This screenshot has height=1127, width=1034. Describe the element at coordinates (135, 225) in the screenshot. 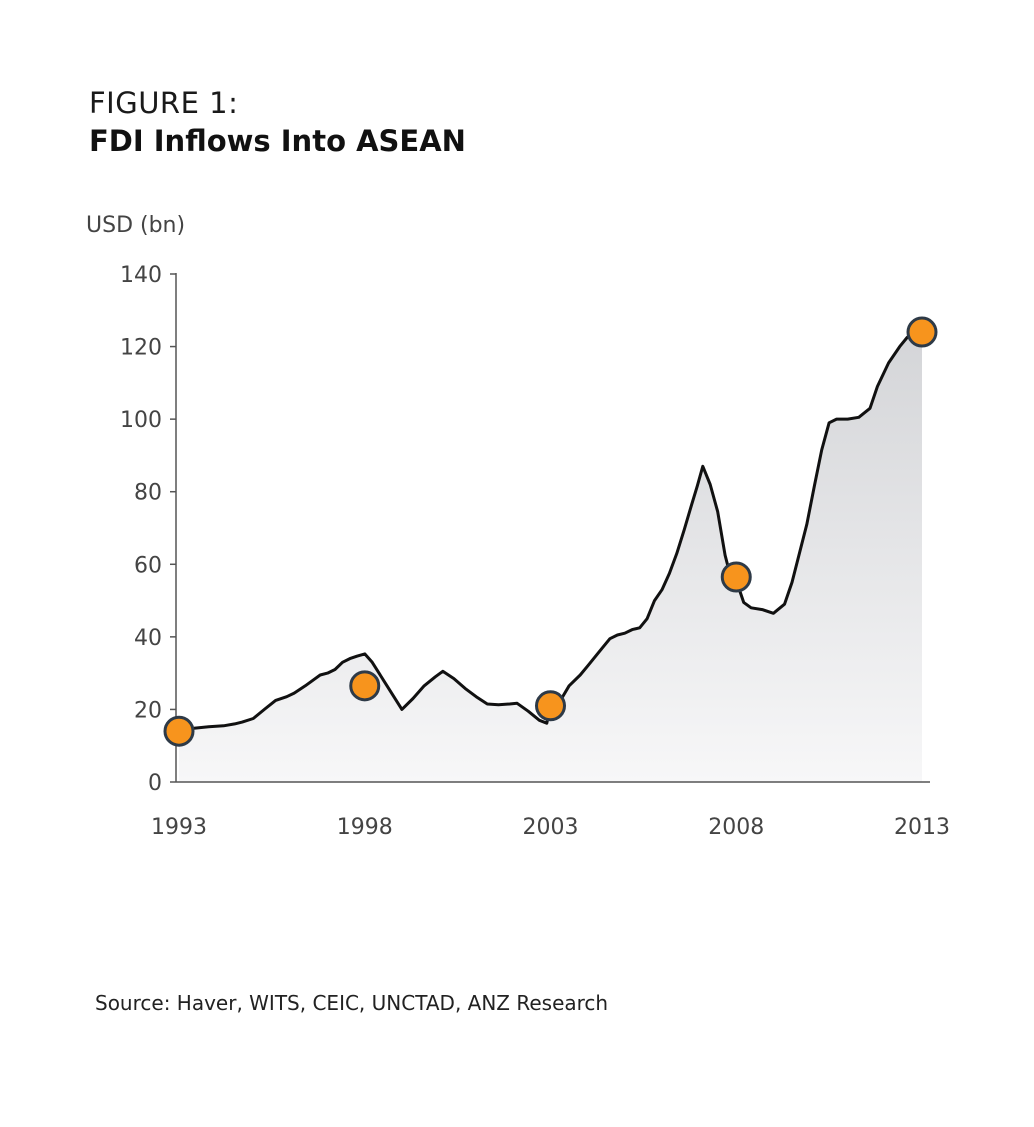

I see `y-axis-unit-label: USD (bn)` at that location.